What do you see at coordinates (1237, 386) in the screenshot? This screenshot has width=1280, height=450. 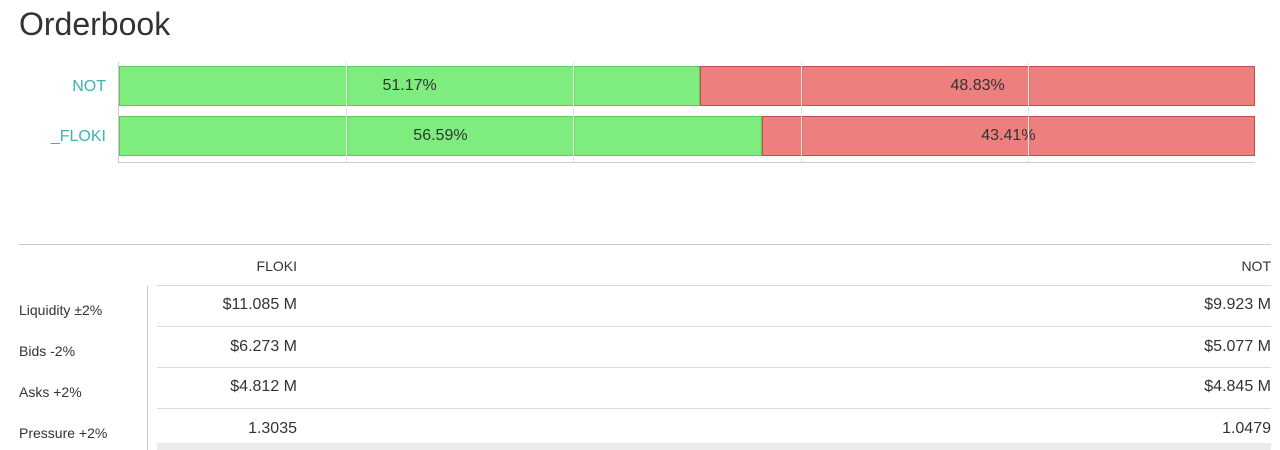 I see `cell-not-asks: $4.845 M` at bounding box center [1237, 386].